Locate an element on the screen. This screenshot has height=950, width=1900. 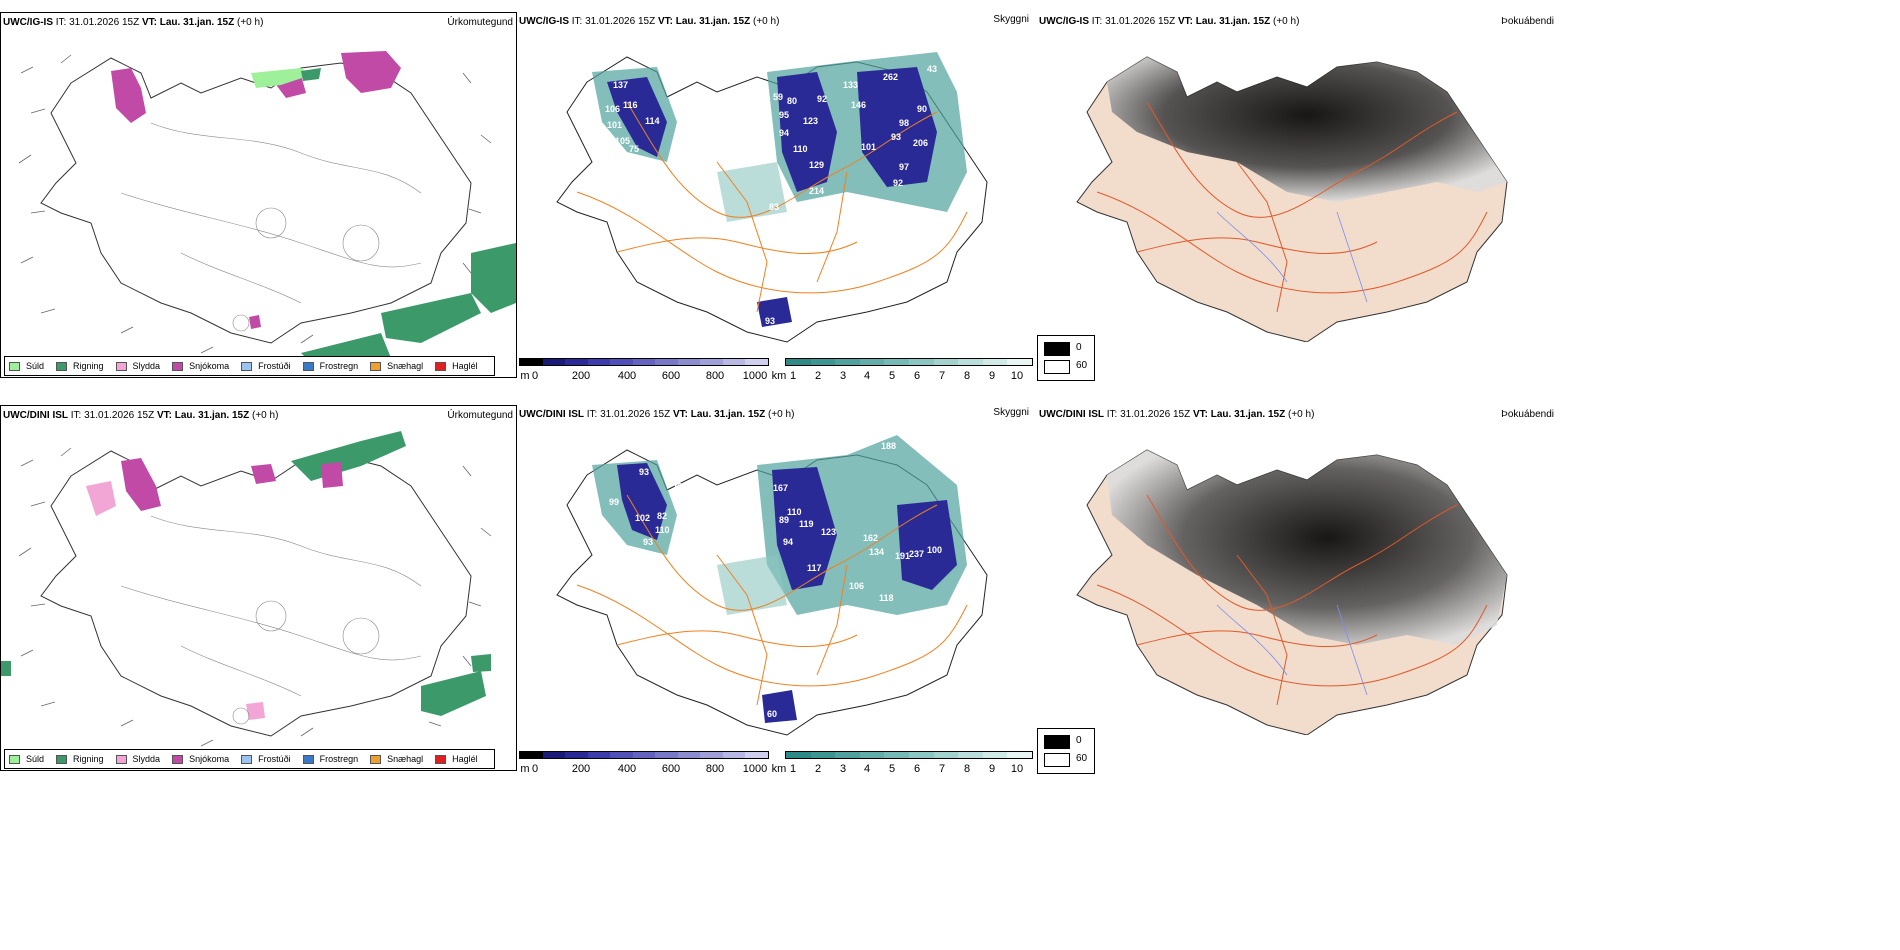
legend-item: Frostúði is located at coordinates (266, 366).